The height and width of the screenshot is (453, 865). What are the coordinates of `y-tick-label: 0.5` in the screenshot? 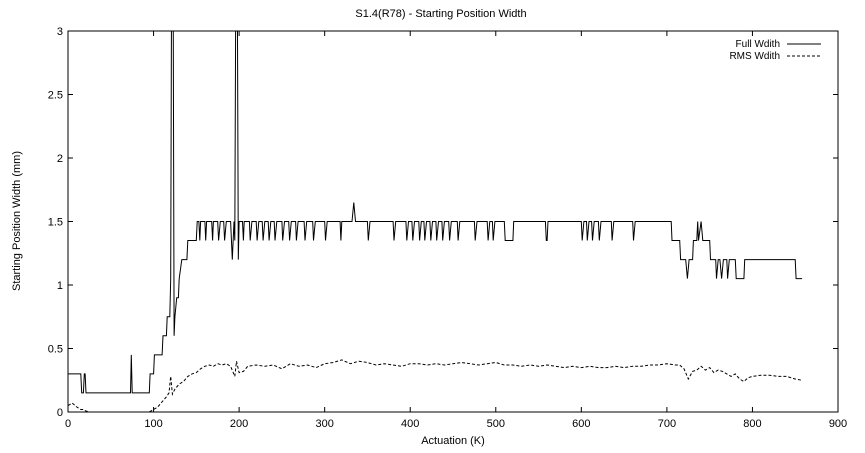 It's located at (55, 350).